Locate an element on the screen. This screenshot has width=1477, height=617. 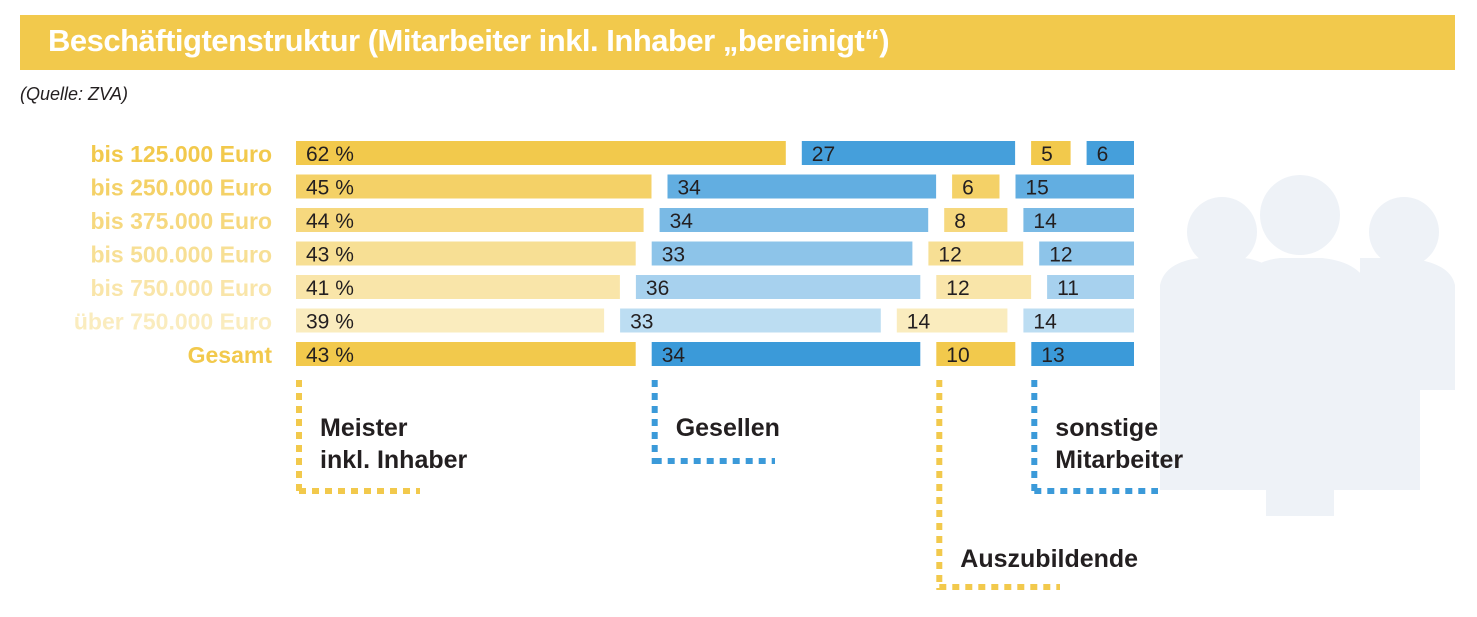
legend-gesellen: Gesellen is located at coordinates (728, 428).